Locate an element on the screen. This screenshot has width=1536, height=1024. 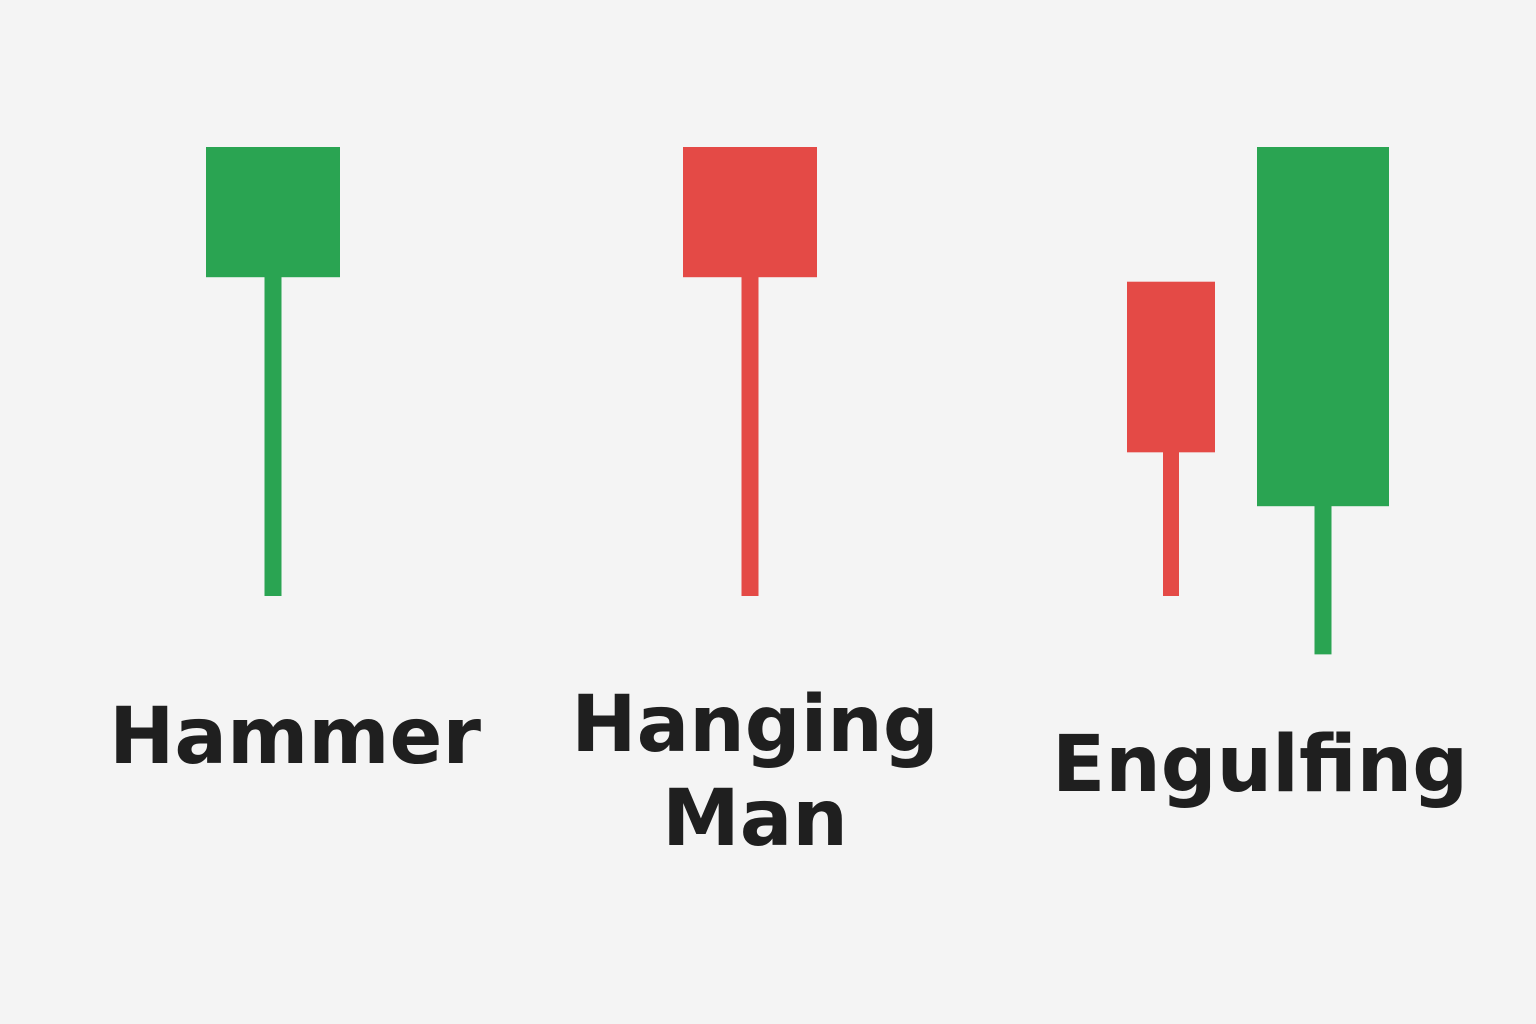
engulfing-bullish-lower-wick is located at coordinates (1323, 580).